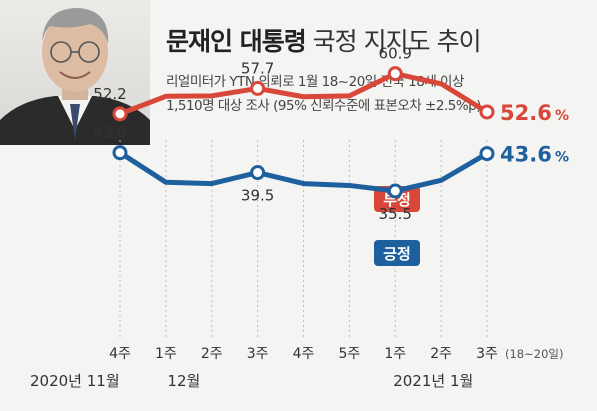 The image size is (597, 411). I want to click on x-tick-label-5: 5주, so click(349, 354).